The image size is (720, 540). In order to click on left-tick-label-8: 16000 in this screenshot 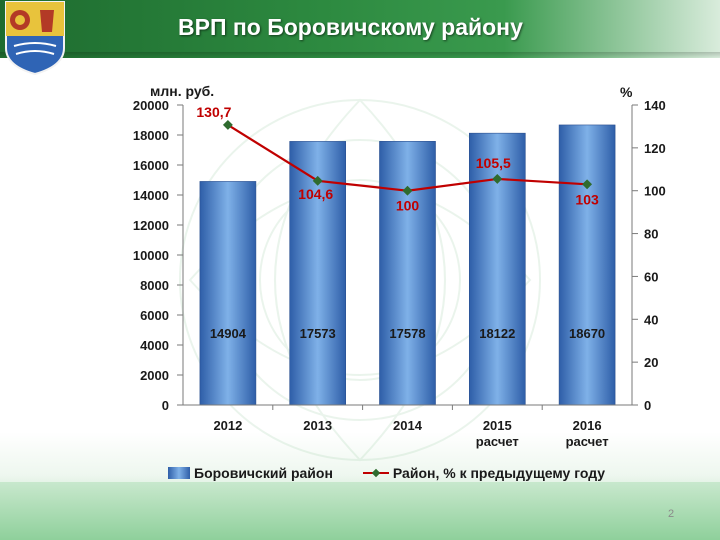, I will do `click(151, 165)`.